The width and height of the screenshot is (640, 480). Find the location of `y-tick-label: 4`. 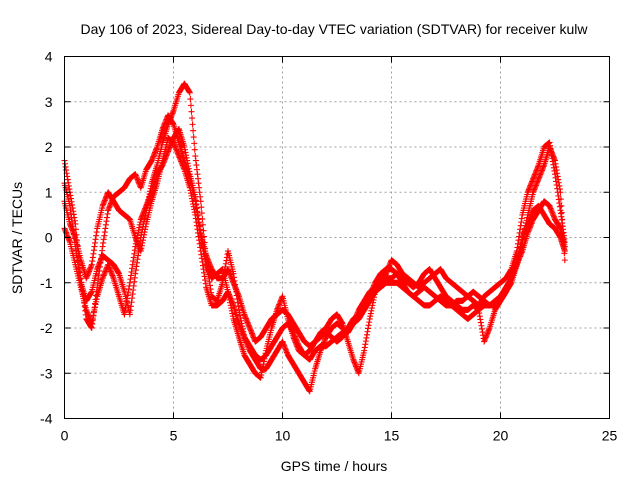

y-tick-label: 4 is located at coordinates (49, 57).